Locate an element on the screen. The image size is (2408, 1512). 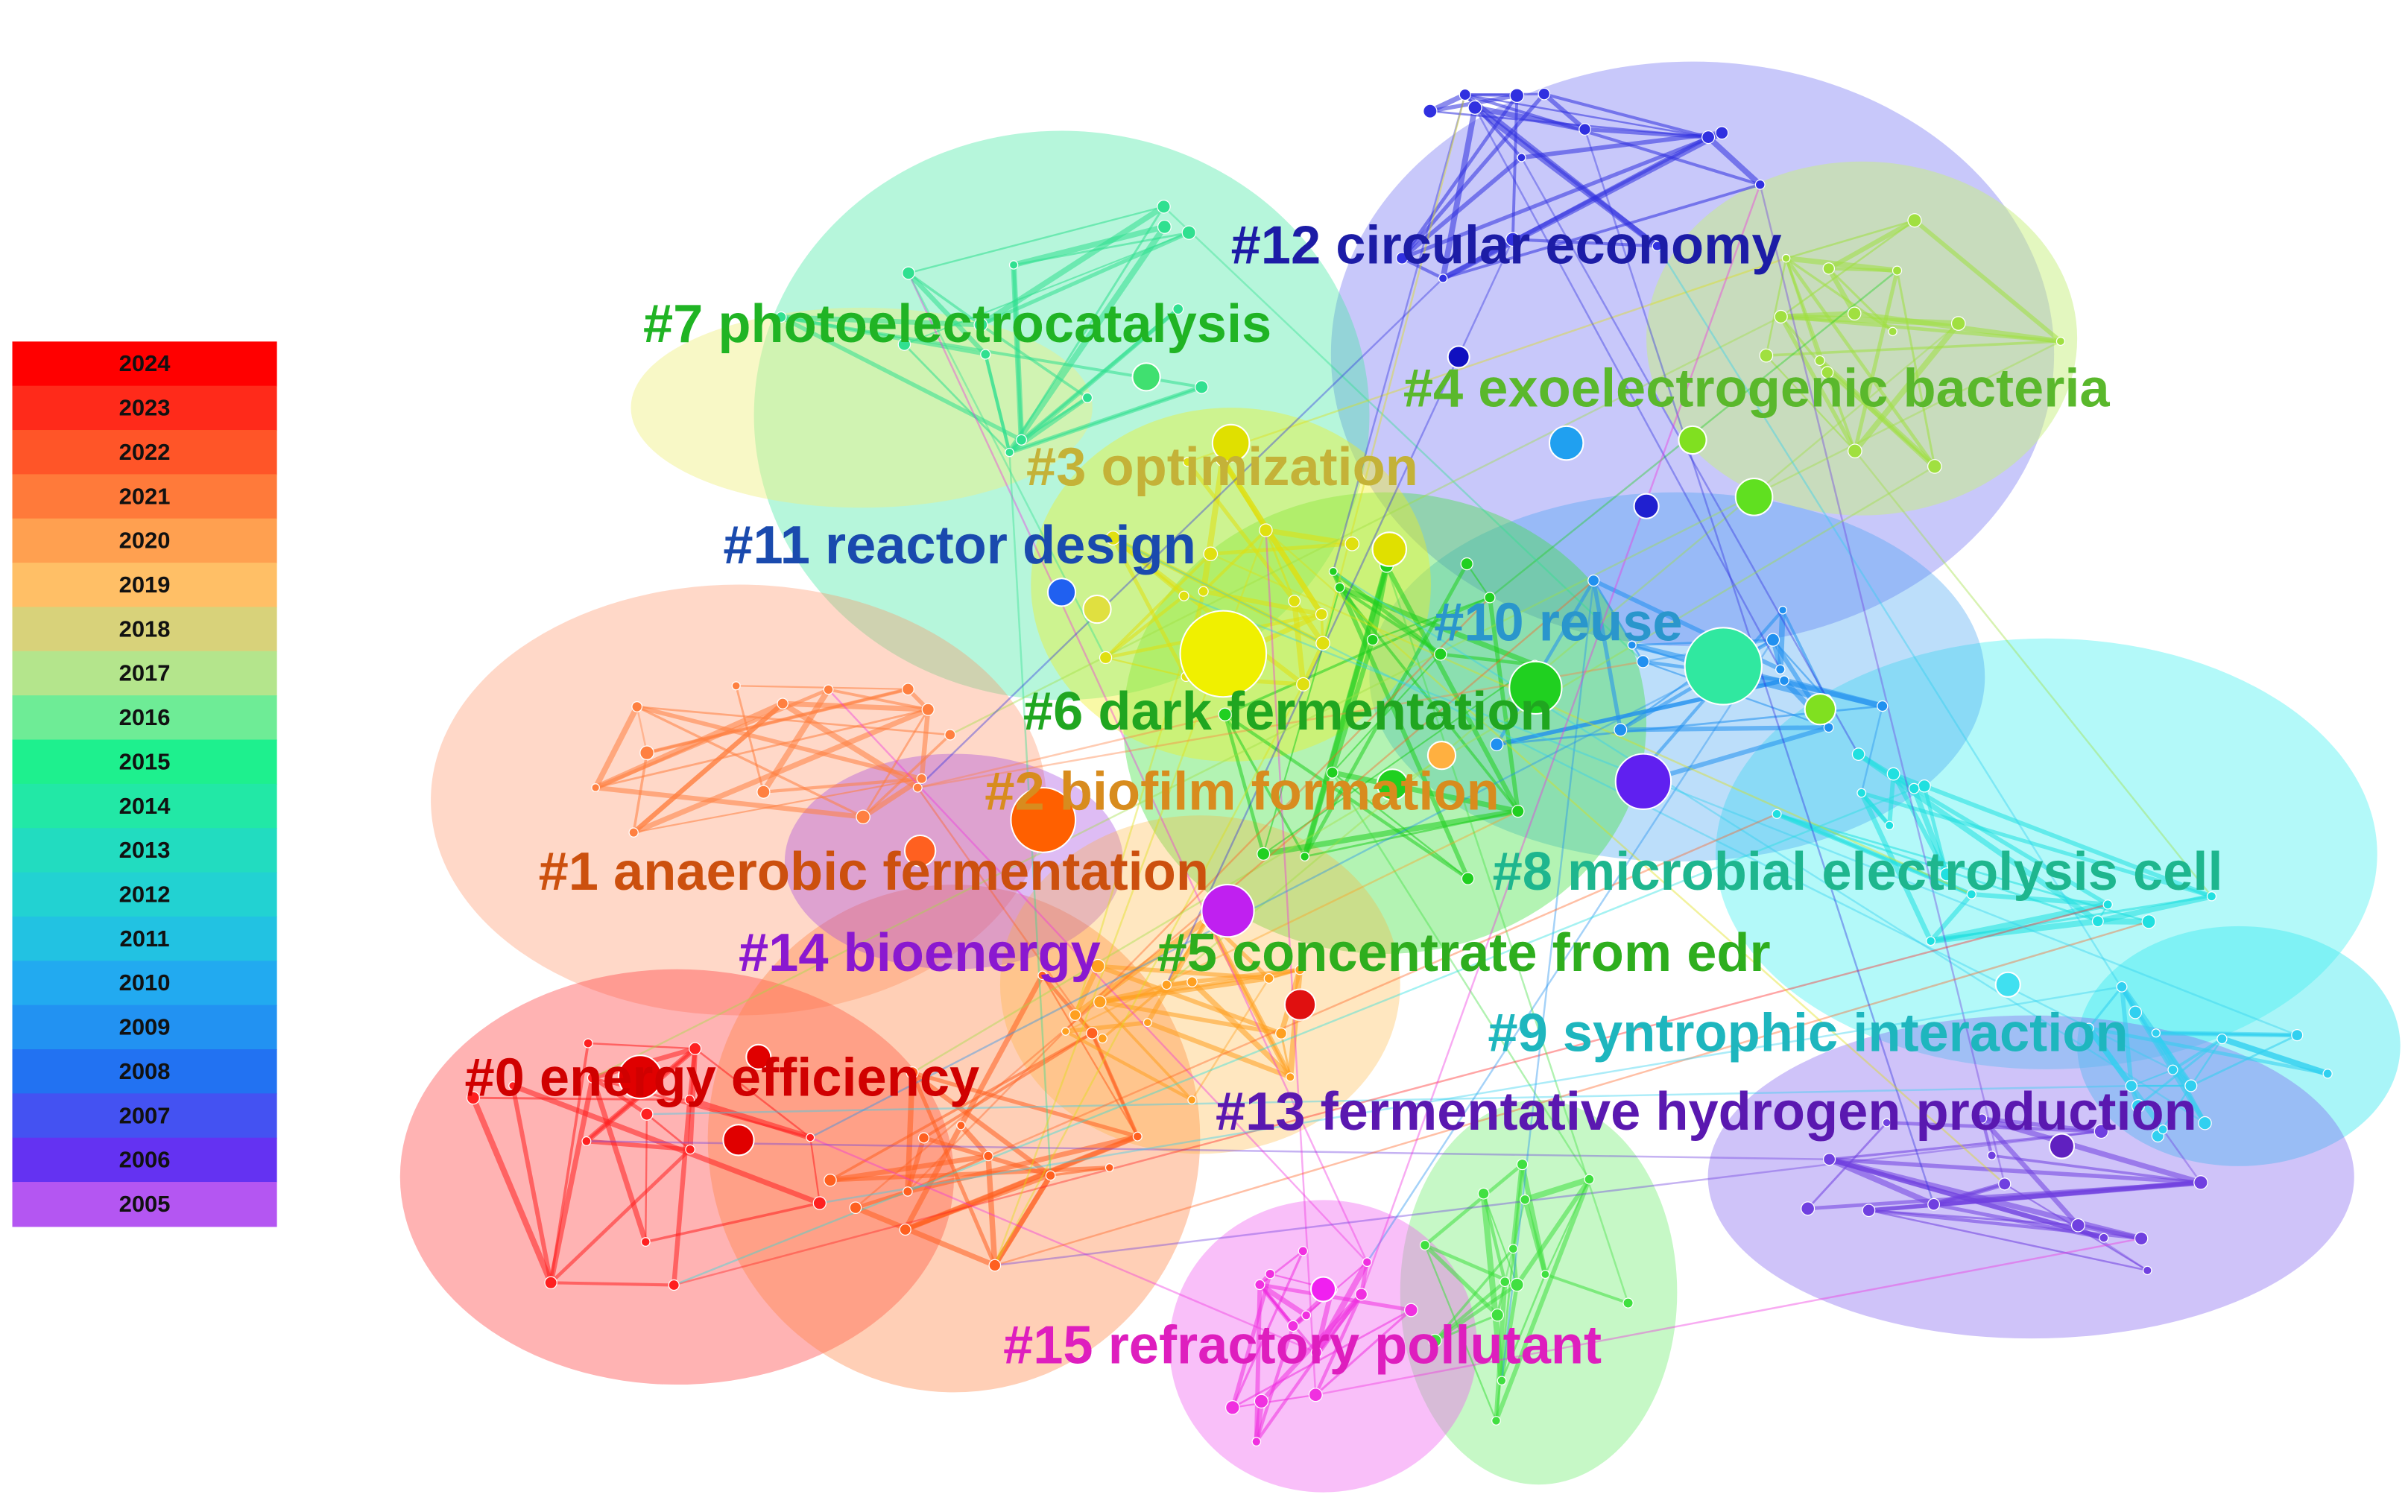
legend-year: 2019 is located at coordinates (145, 585).